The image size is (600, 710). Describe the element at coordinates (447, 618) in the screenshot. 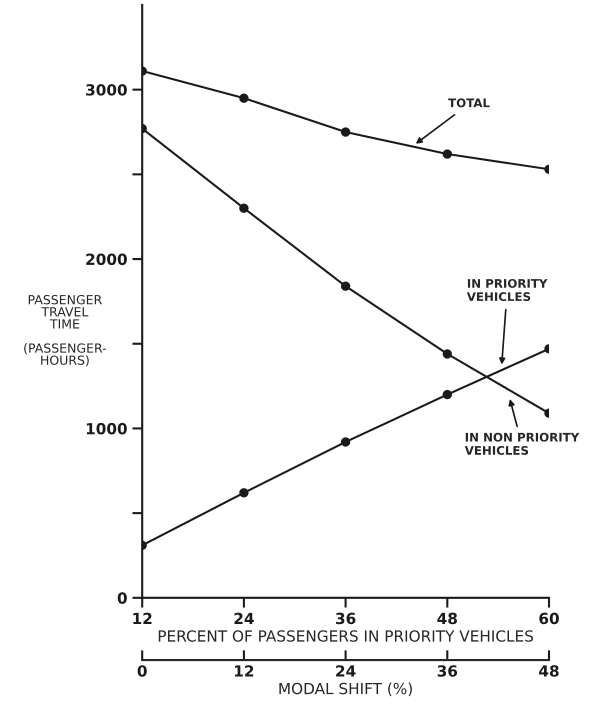

I see `x-tick-label: 48` at that location.